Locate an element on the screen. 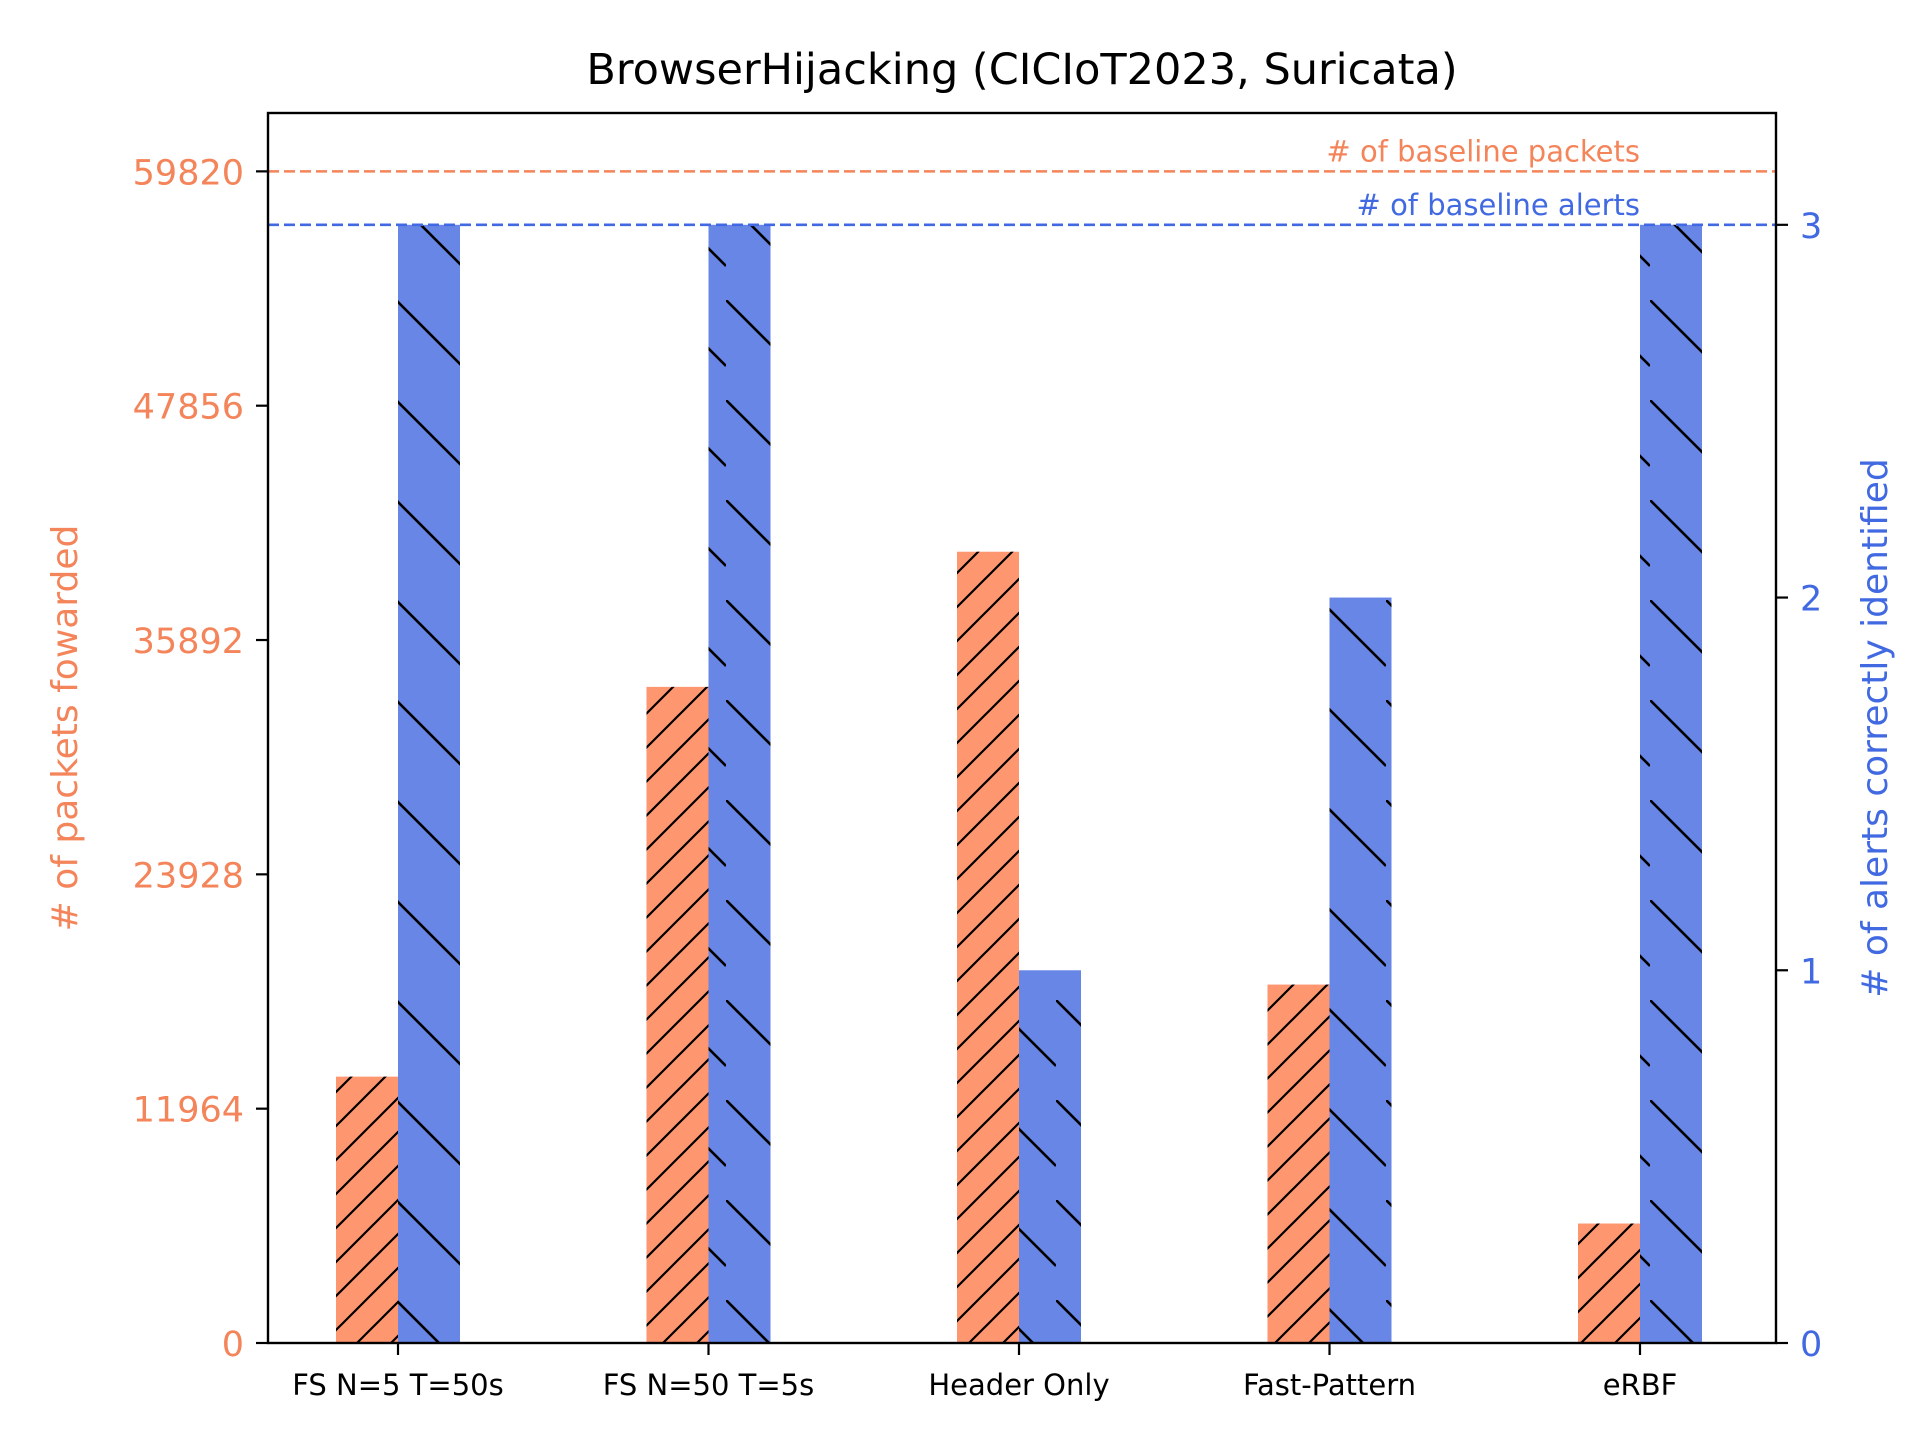  x-tick-label-4: eRBF is located at coordinates (1640, 1385).